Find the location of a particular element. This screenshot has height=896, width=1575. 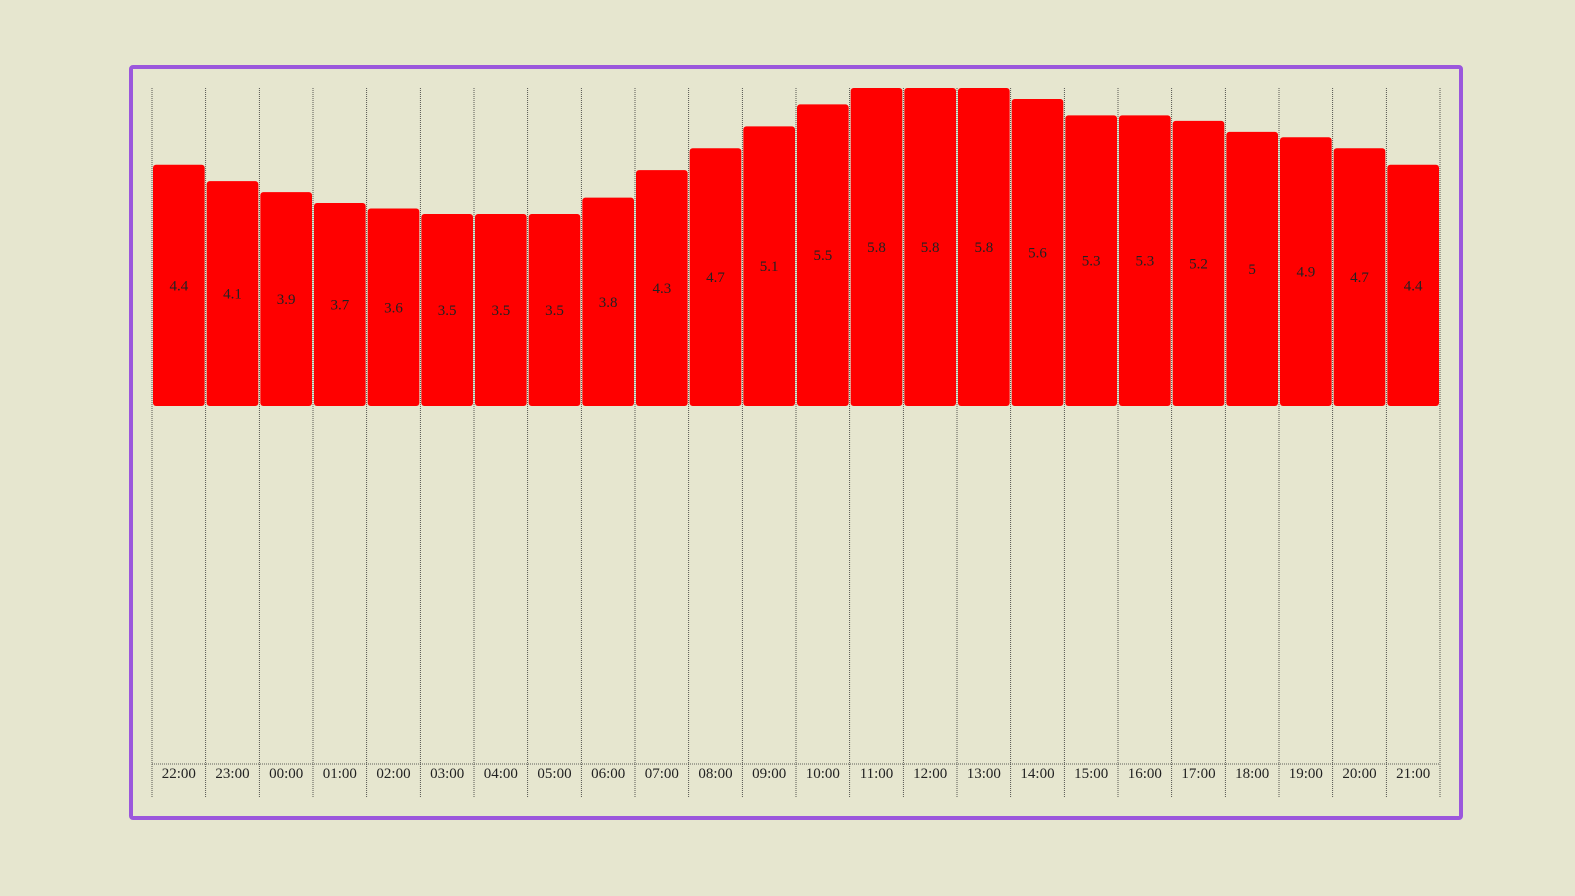

bar-18:00 is located at coordinates (1252, 268).